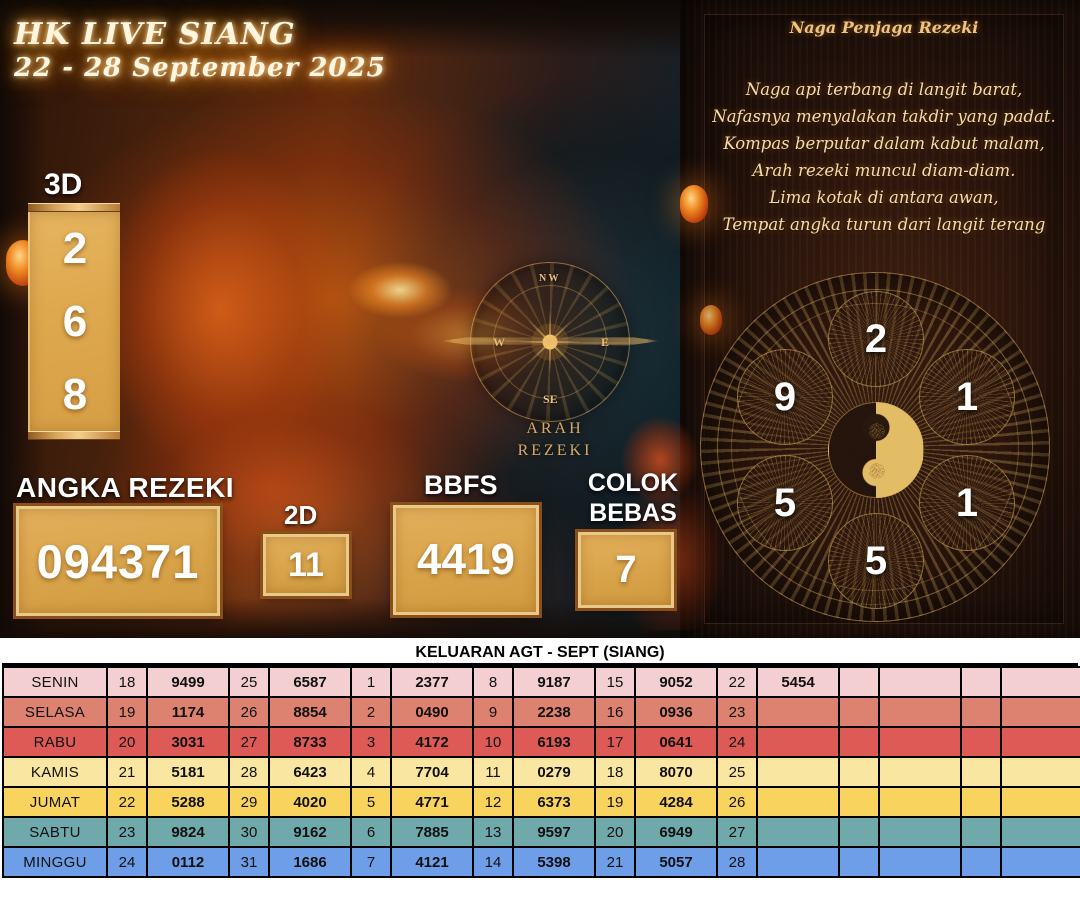  Describe the element at coordinates (188, 682) in the screenshot. I see `table-cell-result: 9499` at that location.